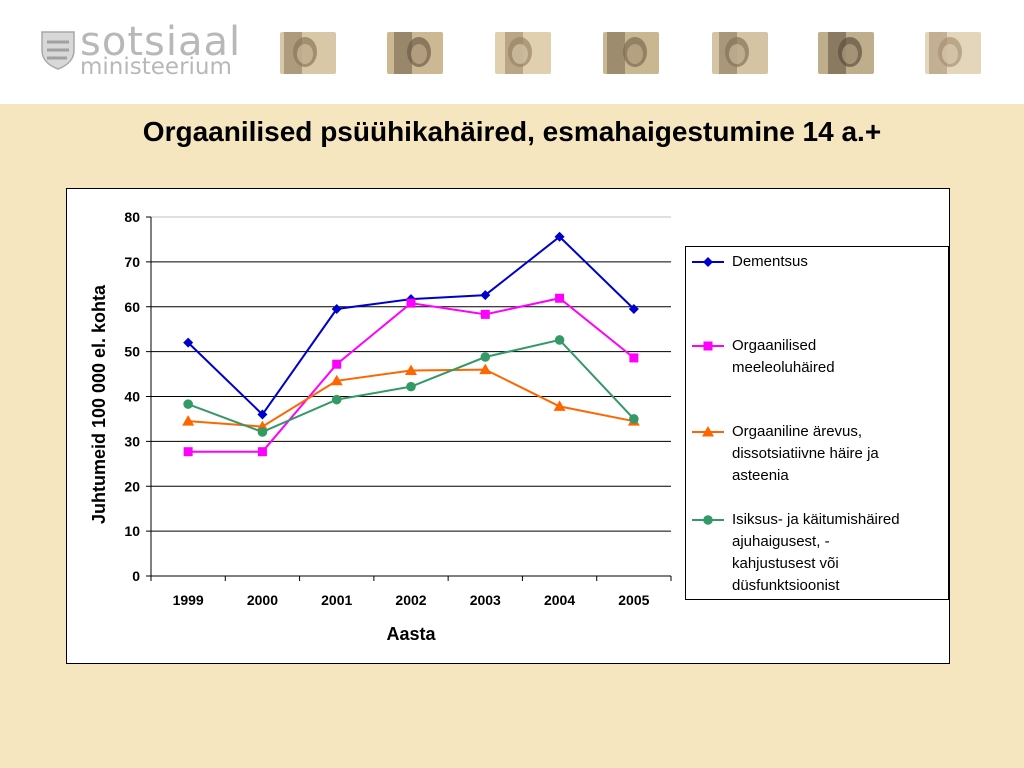 The height and width of the screenshot is (768, 1024). I want to click on legend-label-line: Orgaanilised, so click(774, 345).